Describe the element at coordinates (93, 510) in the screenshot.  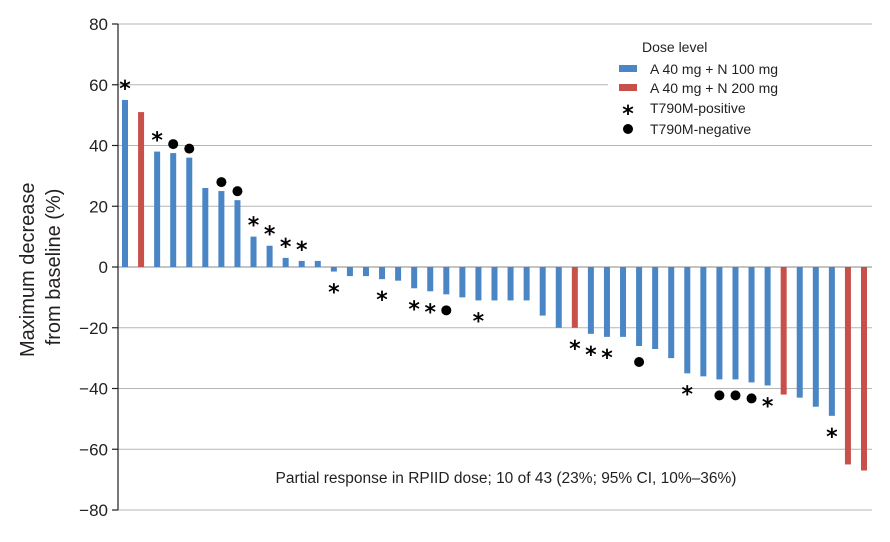
I see `y-tick-label: −80` at that location.